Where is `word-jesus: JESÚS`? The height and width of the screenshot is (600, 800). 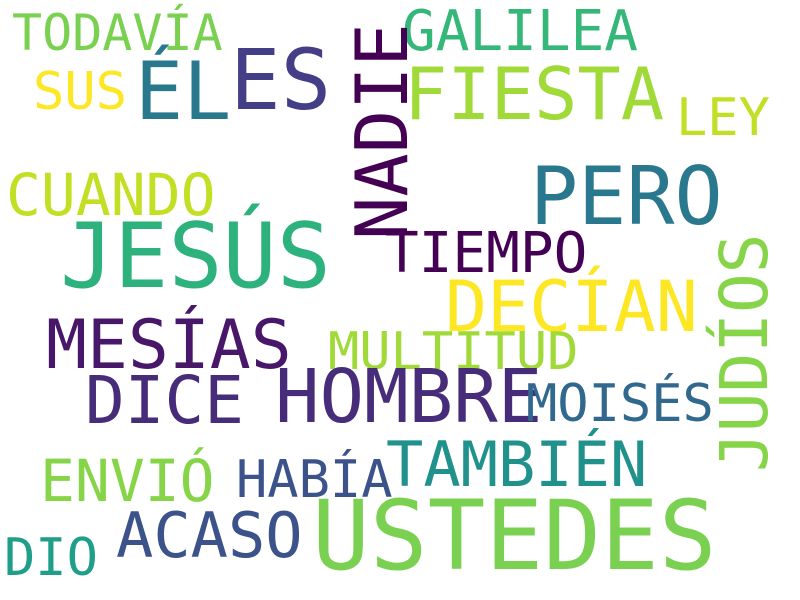 word-jesus: JESÚS is located at coordinates (195, 256).